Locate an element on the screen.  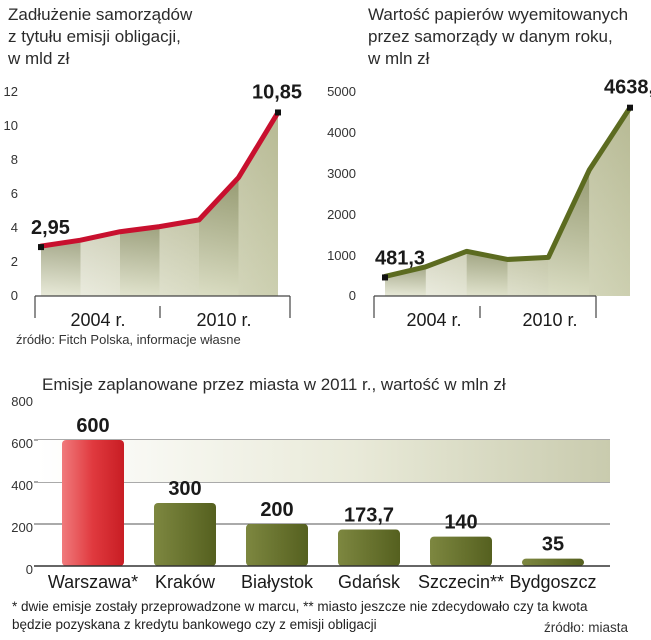
chart2-first-label: 481,3 is located at coordinates (400, 258).